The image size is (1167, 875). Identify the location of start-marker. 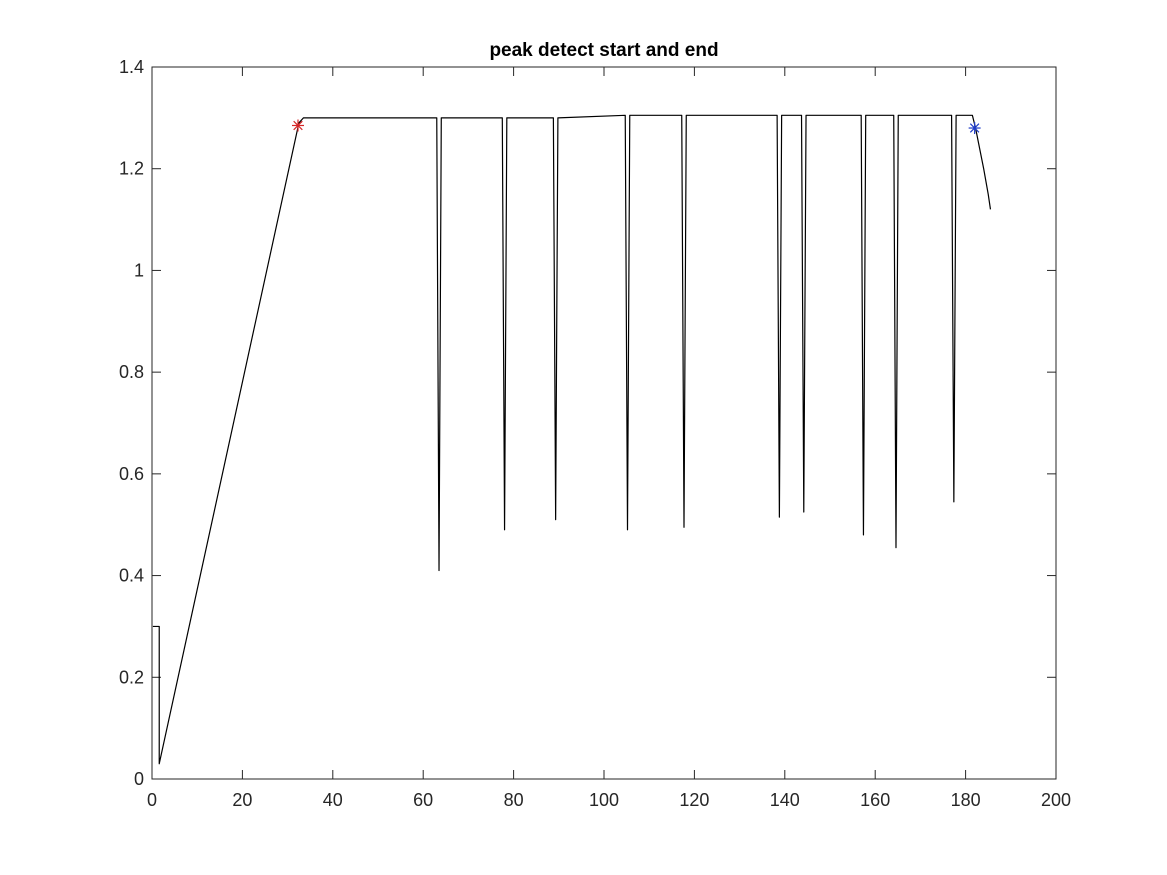
(297, 125).